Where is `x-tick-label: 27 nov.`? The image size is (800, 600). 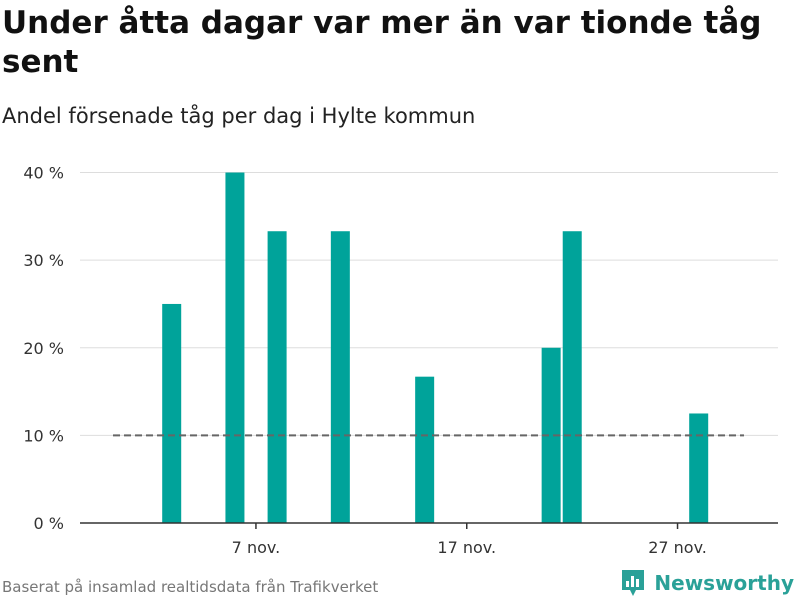 x-tick-label: 27 nov. is located at coordinates (677, 547).